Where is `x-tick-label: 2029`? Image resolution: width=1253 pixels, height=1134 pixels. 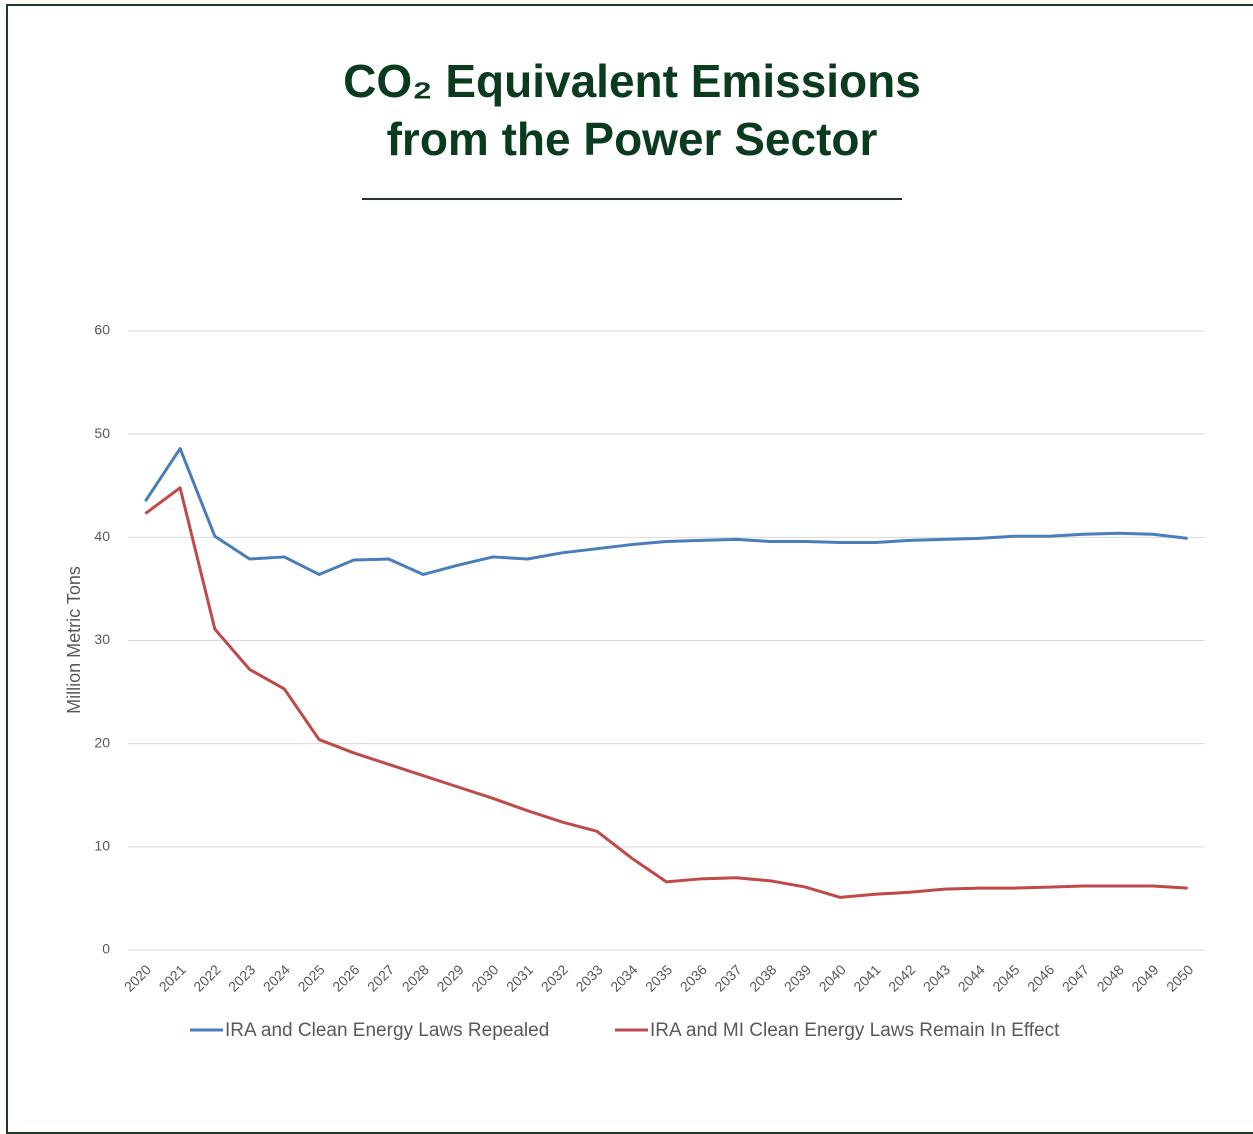 x-tick-label: 2029 is located at coordinates (449, 977).